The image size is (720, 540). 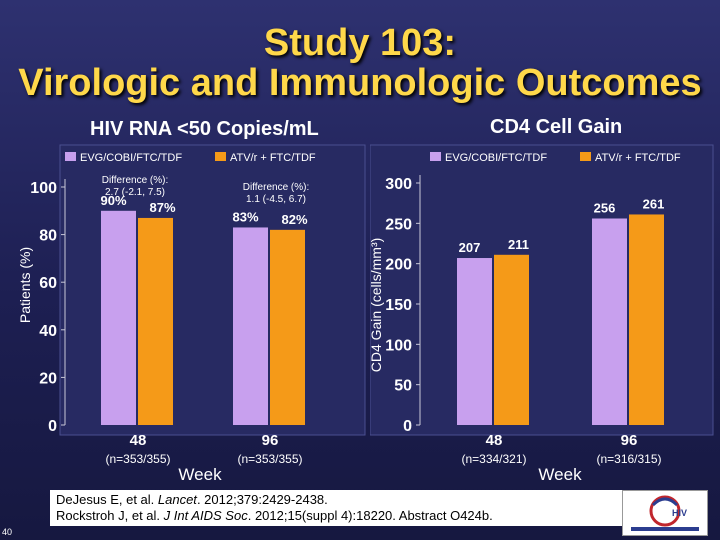 I want to click on left-x-axis-label: Week, so click(x=200, y=474).